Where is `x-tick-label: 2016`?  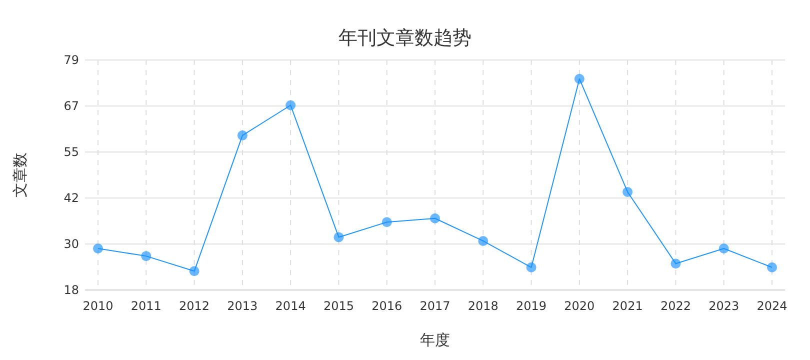
x-tick-label: 2016 is located at coordinates (387, 306).